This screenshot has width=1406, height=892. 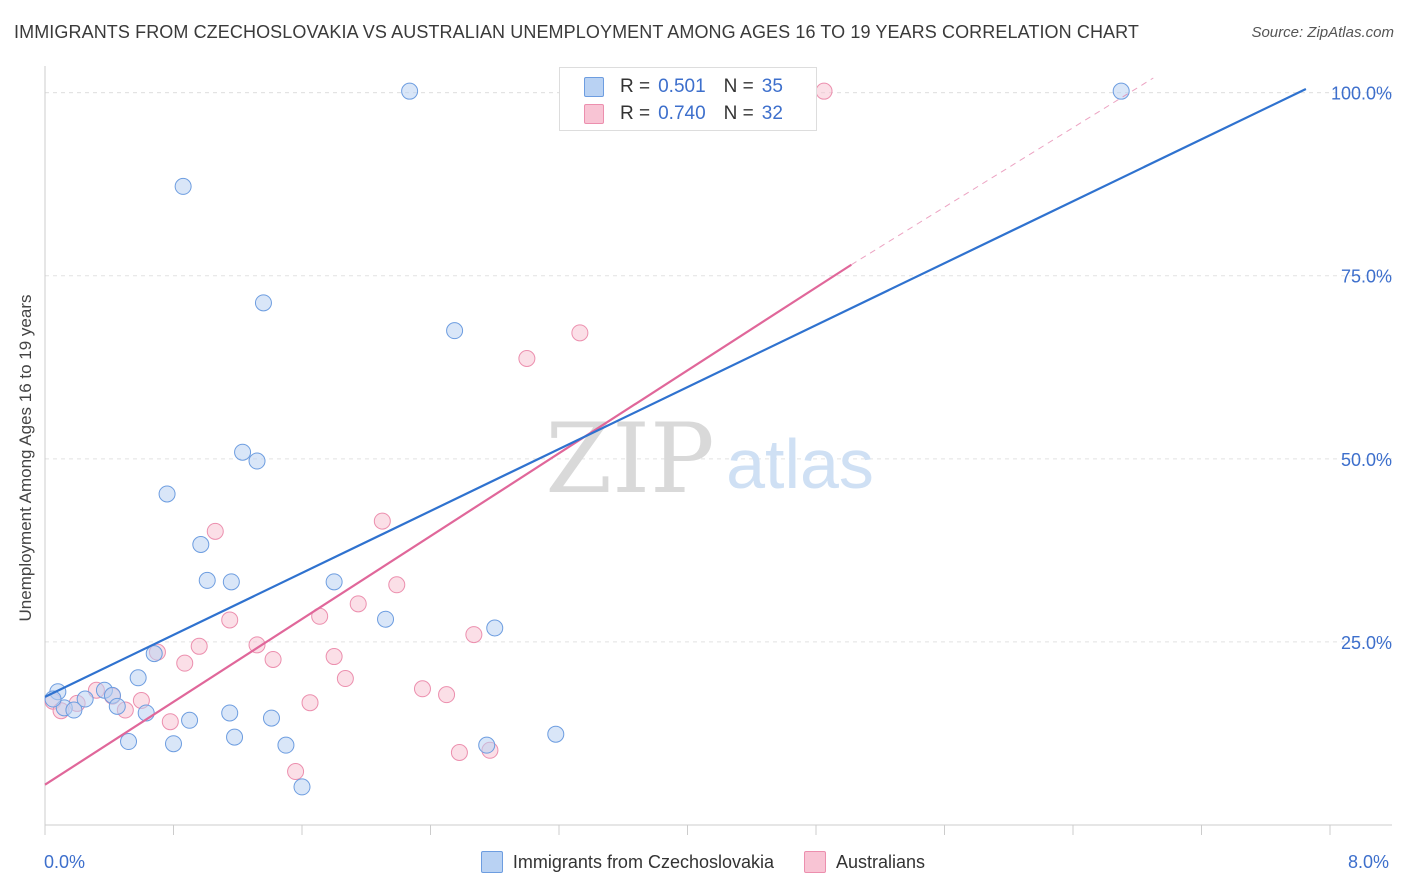 I want to click on n-value: 35, so click(x=772, y=86).